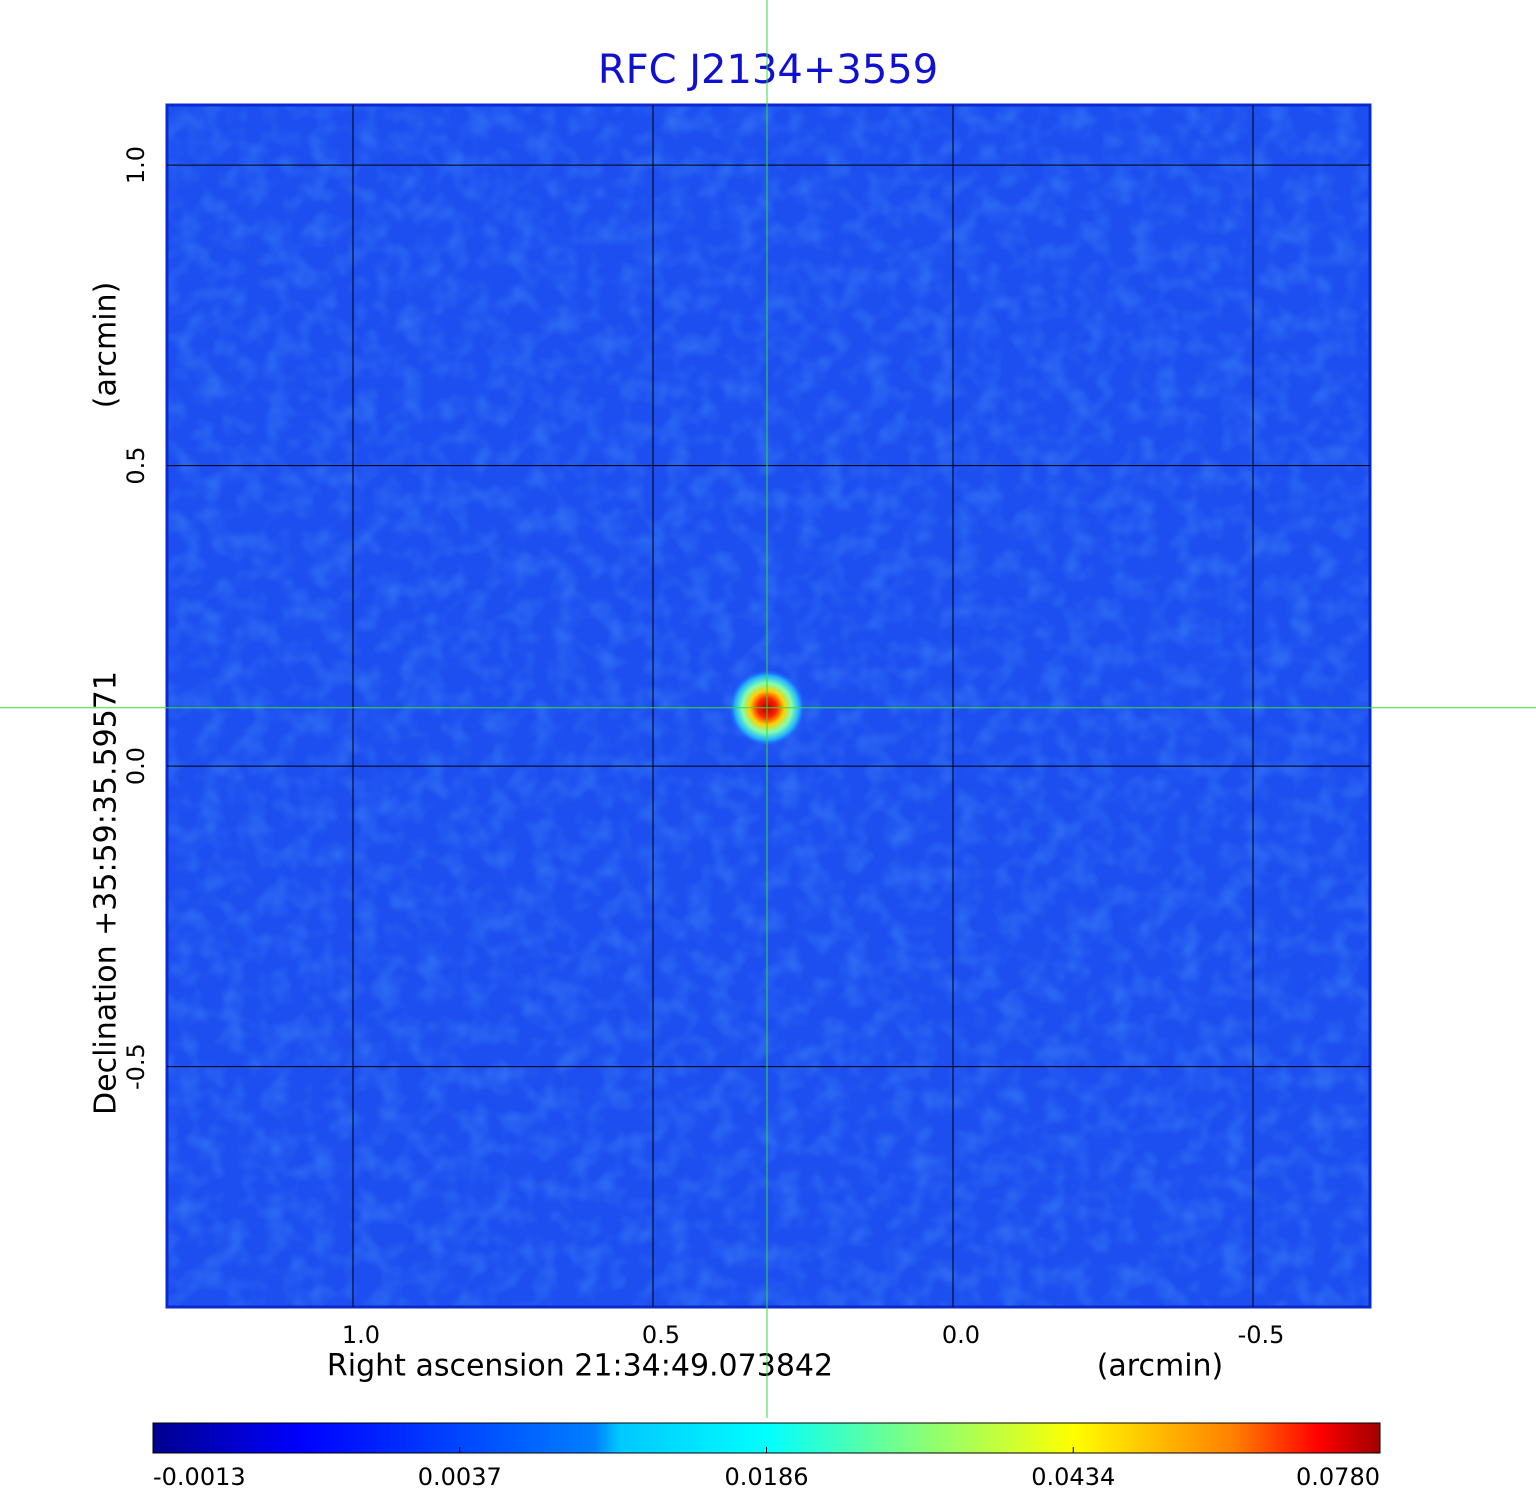  Describe the element at coordinates (661, 1335) in the screenshot. I see `x-tick-label: 0.5` at that location.